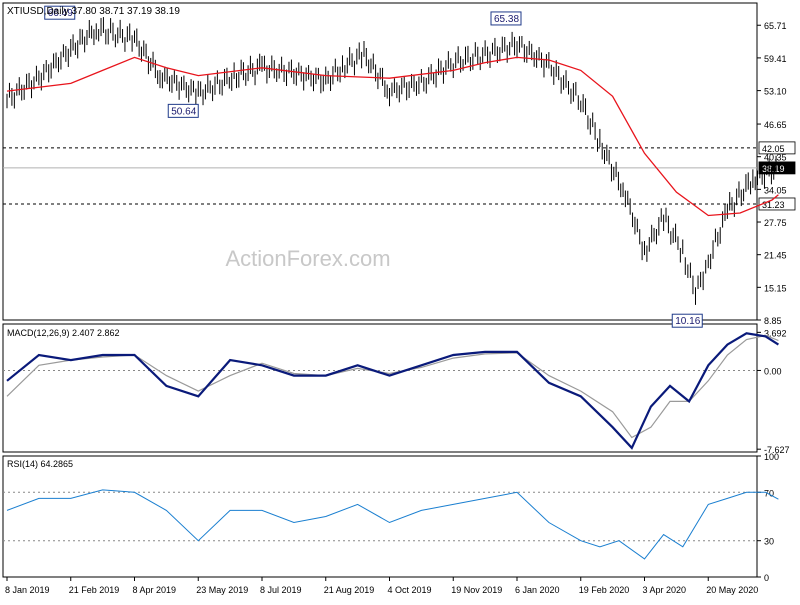 Image resolution: width=800 pixels, height=605 pixels. I want to click on macd-y-tick-label: 0.00, so click(773, 371).